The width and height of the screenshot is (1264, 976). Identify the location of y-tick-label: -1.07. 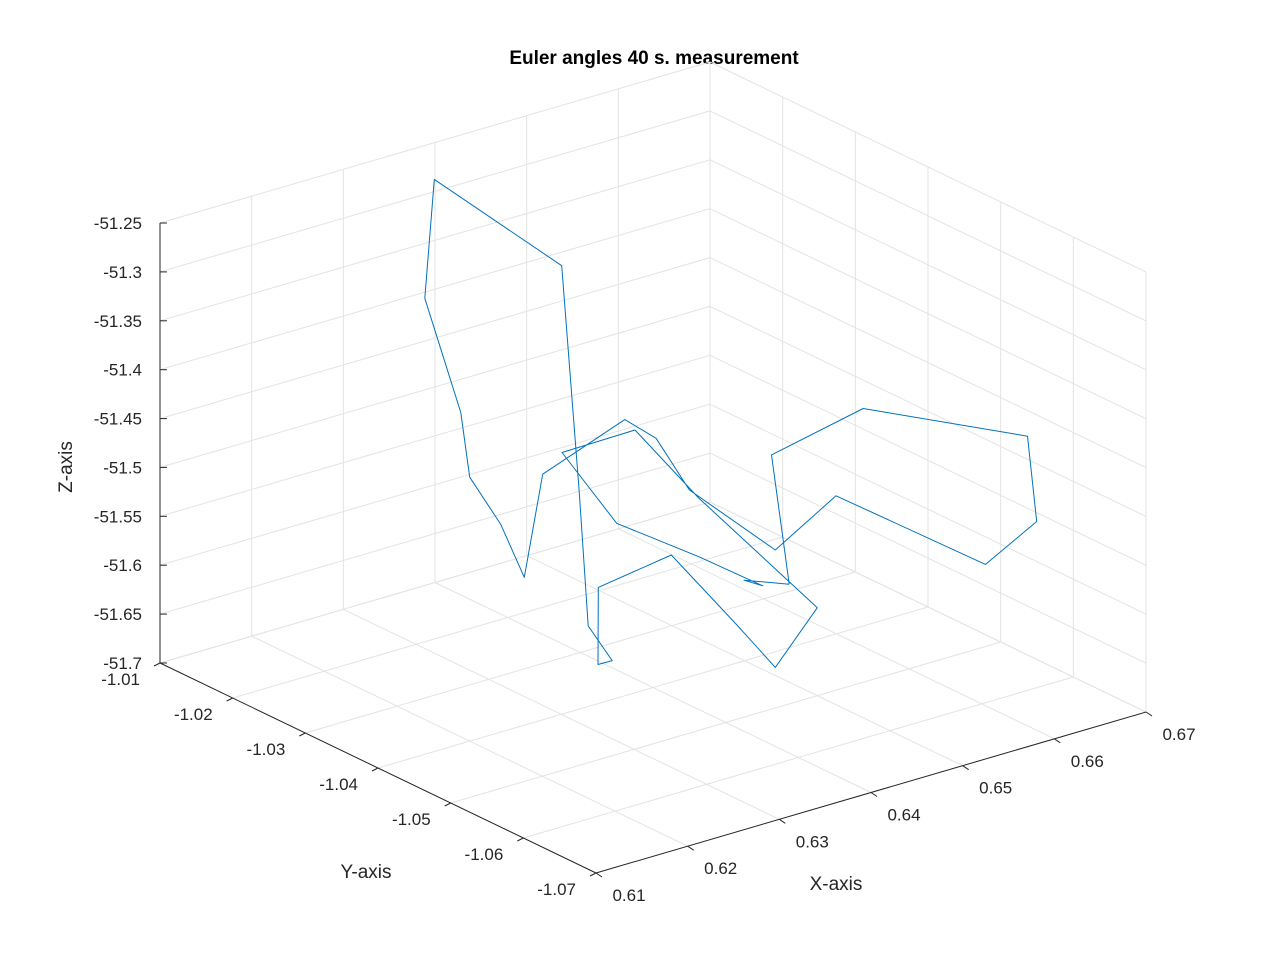
(556, 889).